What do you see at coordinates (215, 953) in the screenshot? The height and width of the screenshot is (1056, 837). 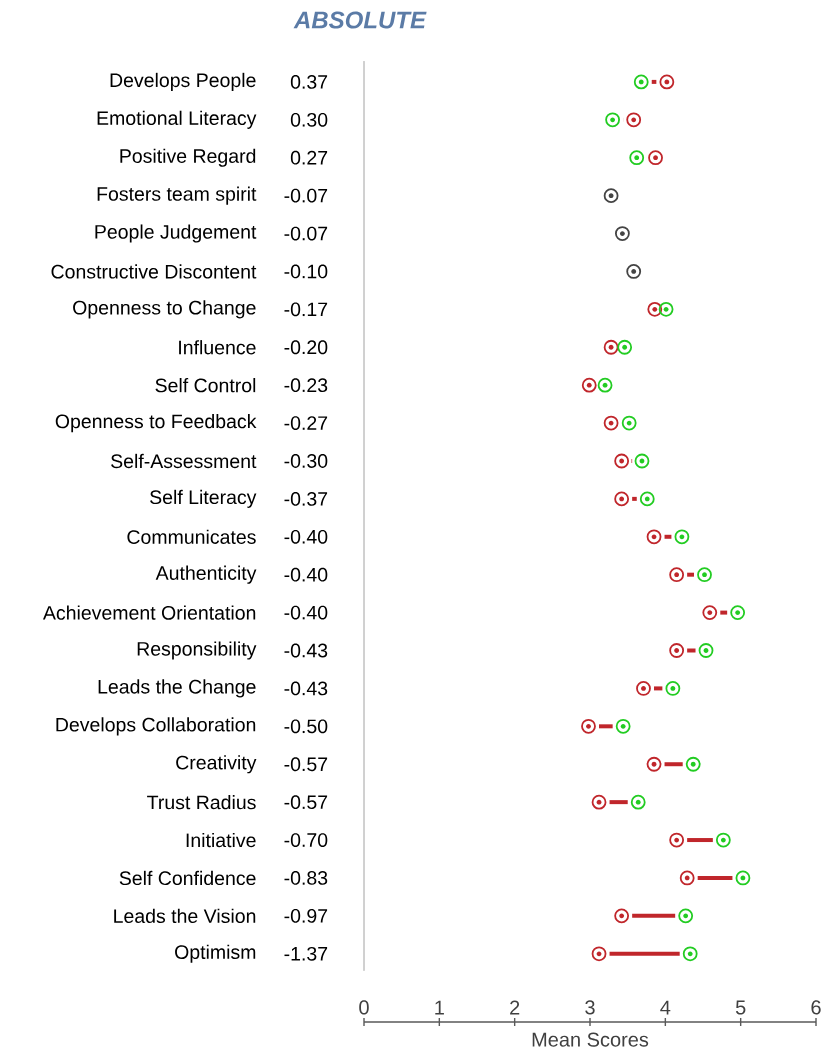 I see `y-tick-label: Optimism` at bounding box center [215, 953].